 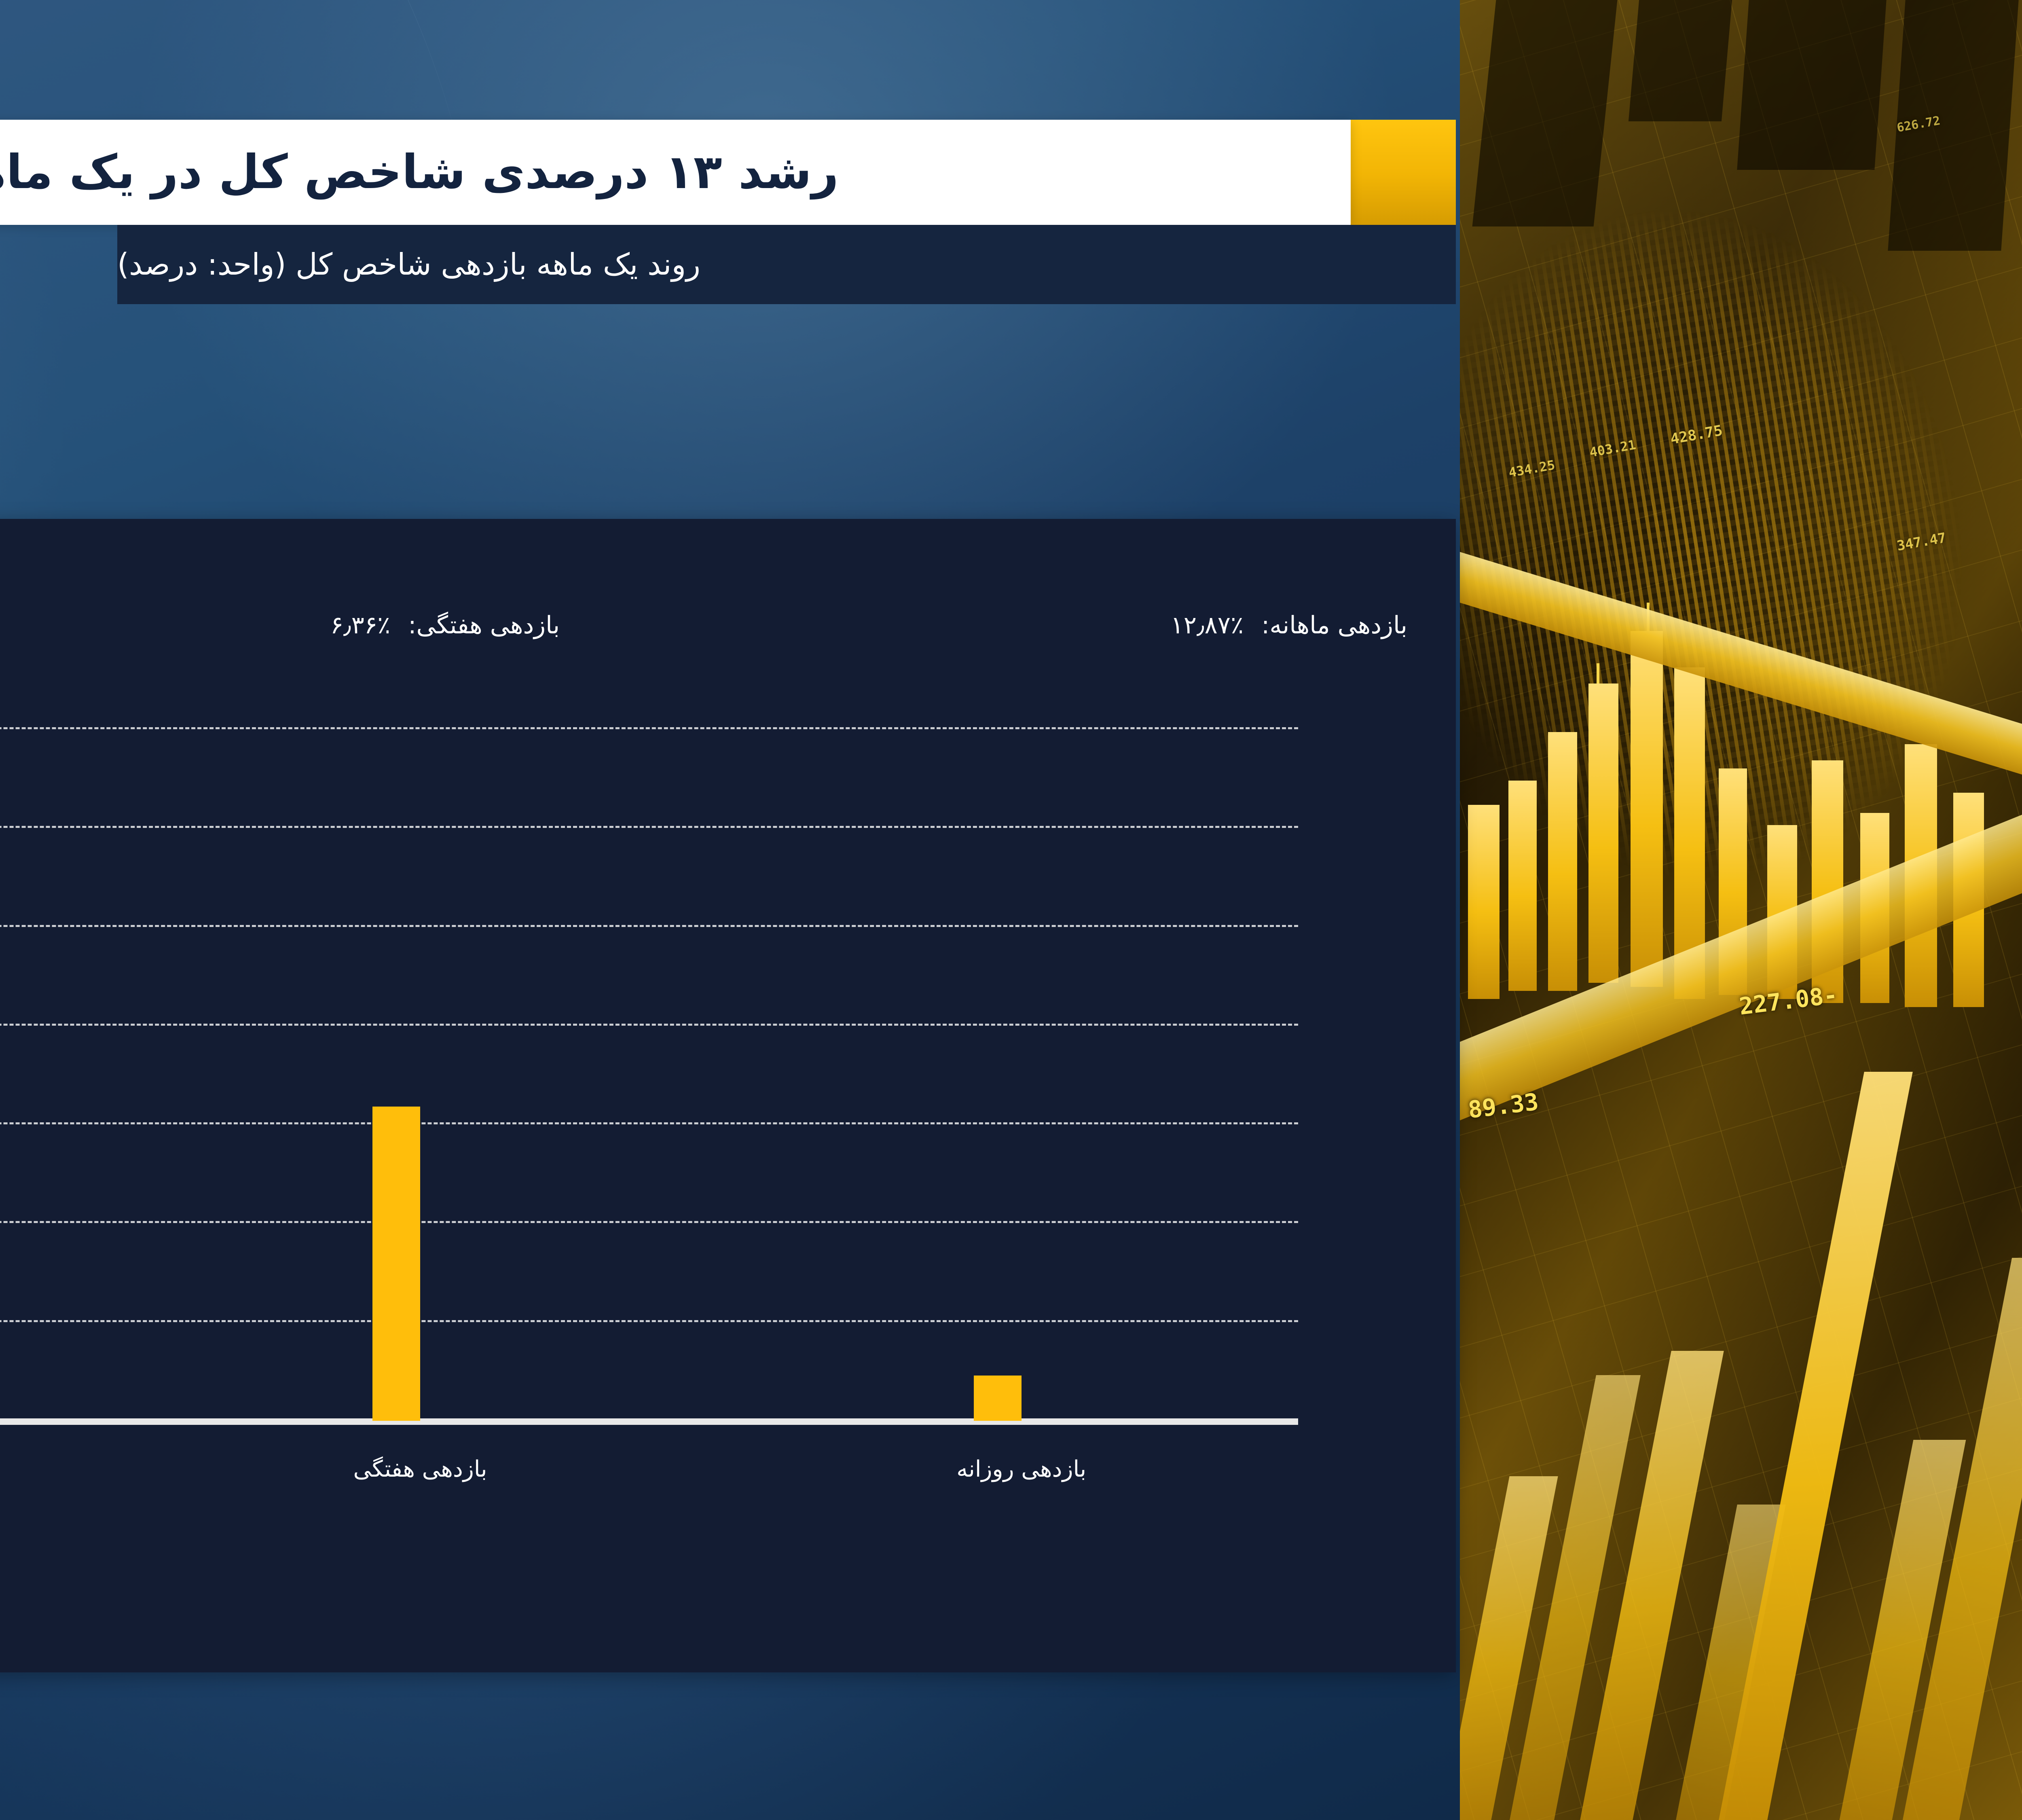 I want to click on stat-weekly-value: ۶٫۳۶٪, so click(x=360, y=625).